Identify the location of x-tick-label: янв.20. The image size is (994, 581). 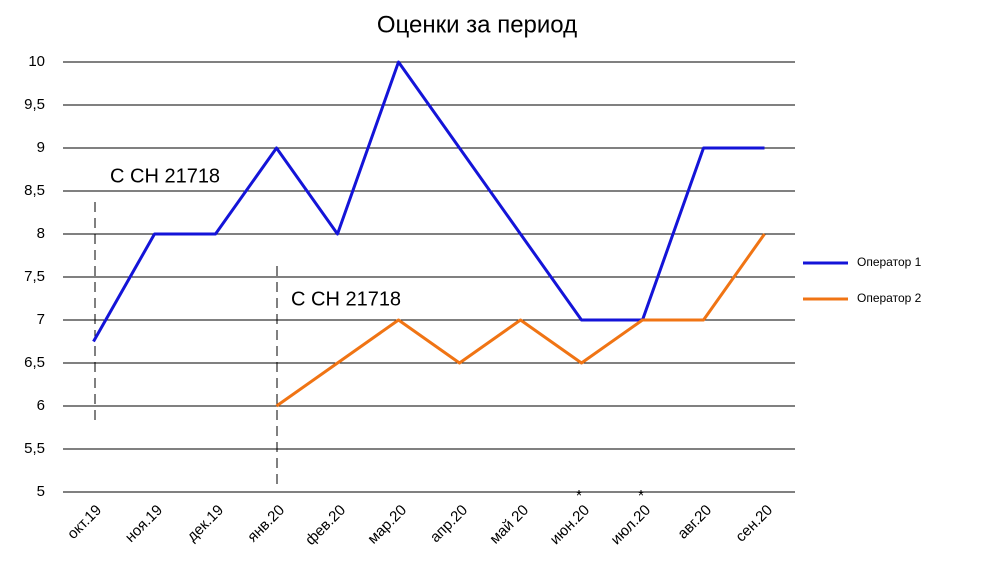
(266, 524).